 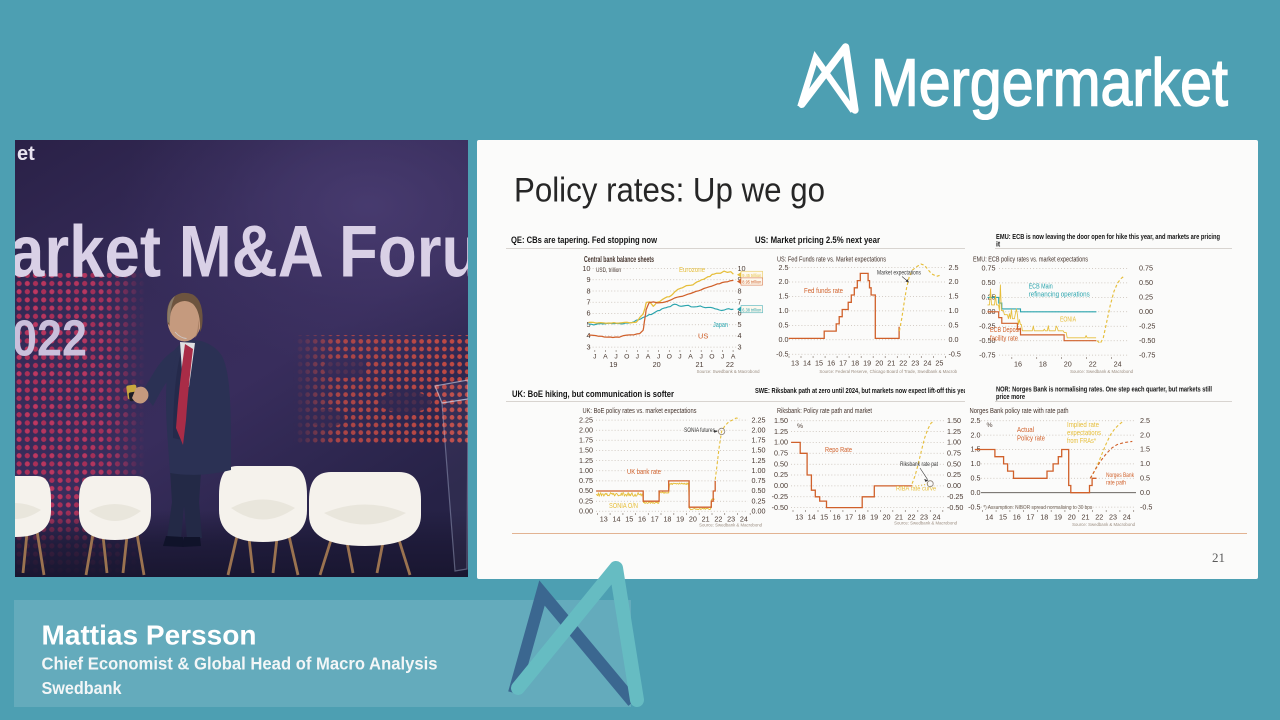 What do you see at coordinates (1145, 449) in the screenshot?
I see `svg-text: 1.5` at bounding box center [1145, 449].